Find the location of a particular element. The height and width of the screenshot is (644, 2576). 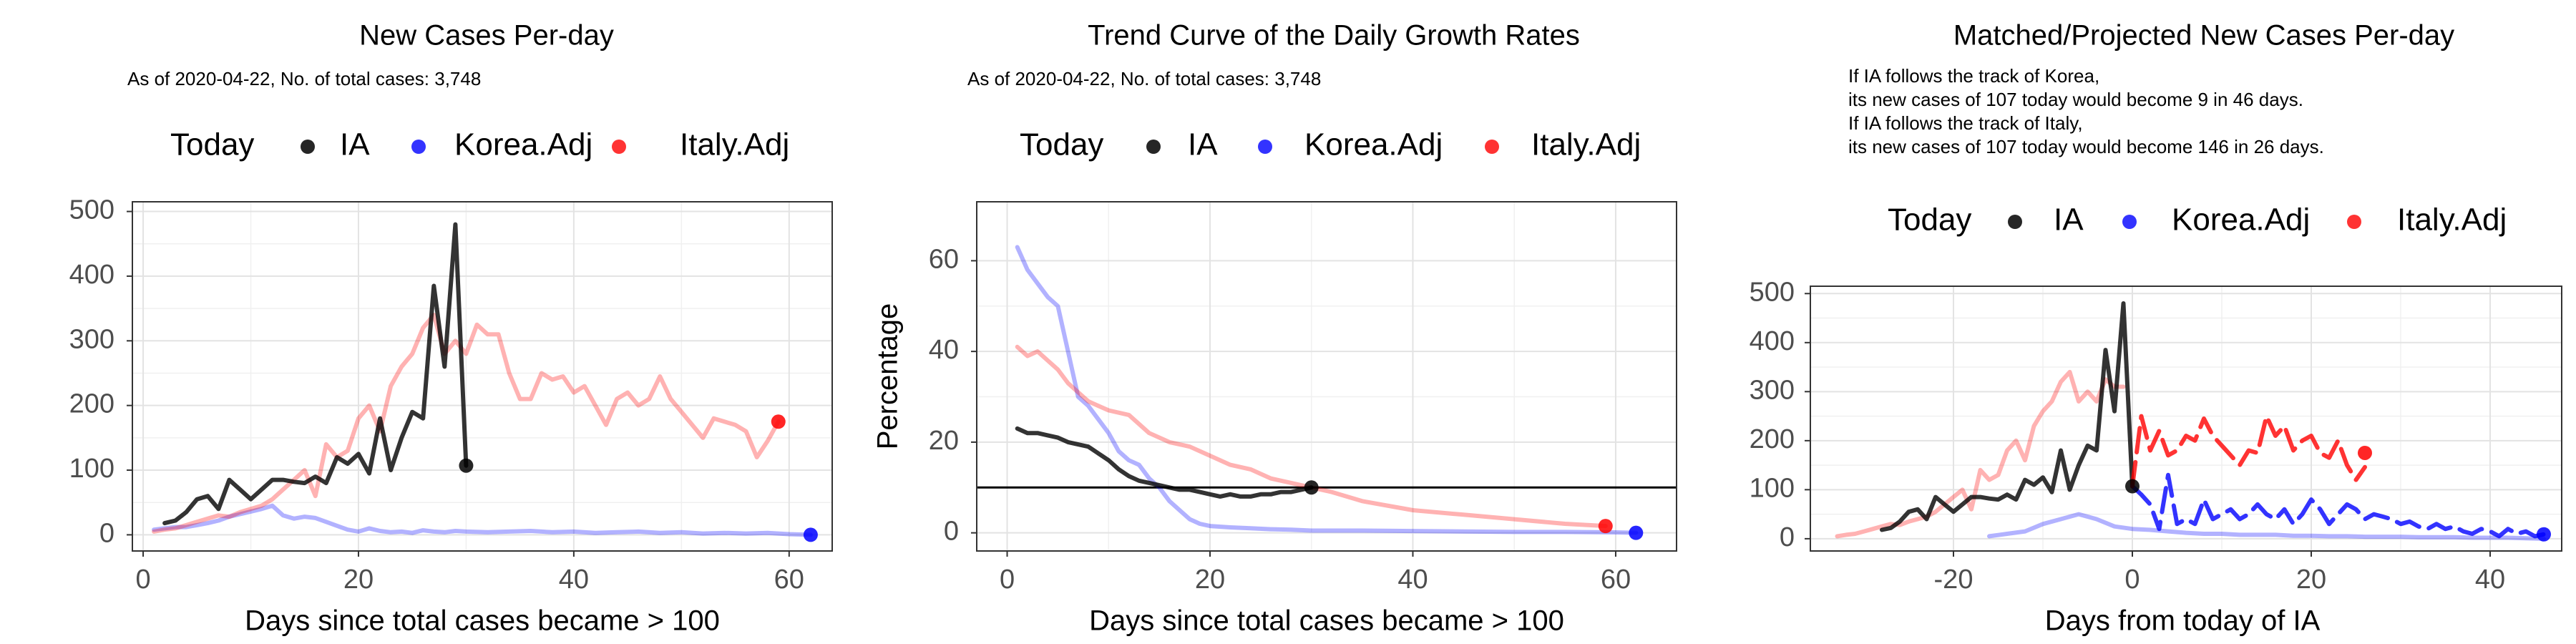

series-line-korea-adj-projected is located at coordinates (2338, 505).